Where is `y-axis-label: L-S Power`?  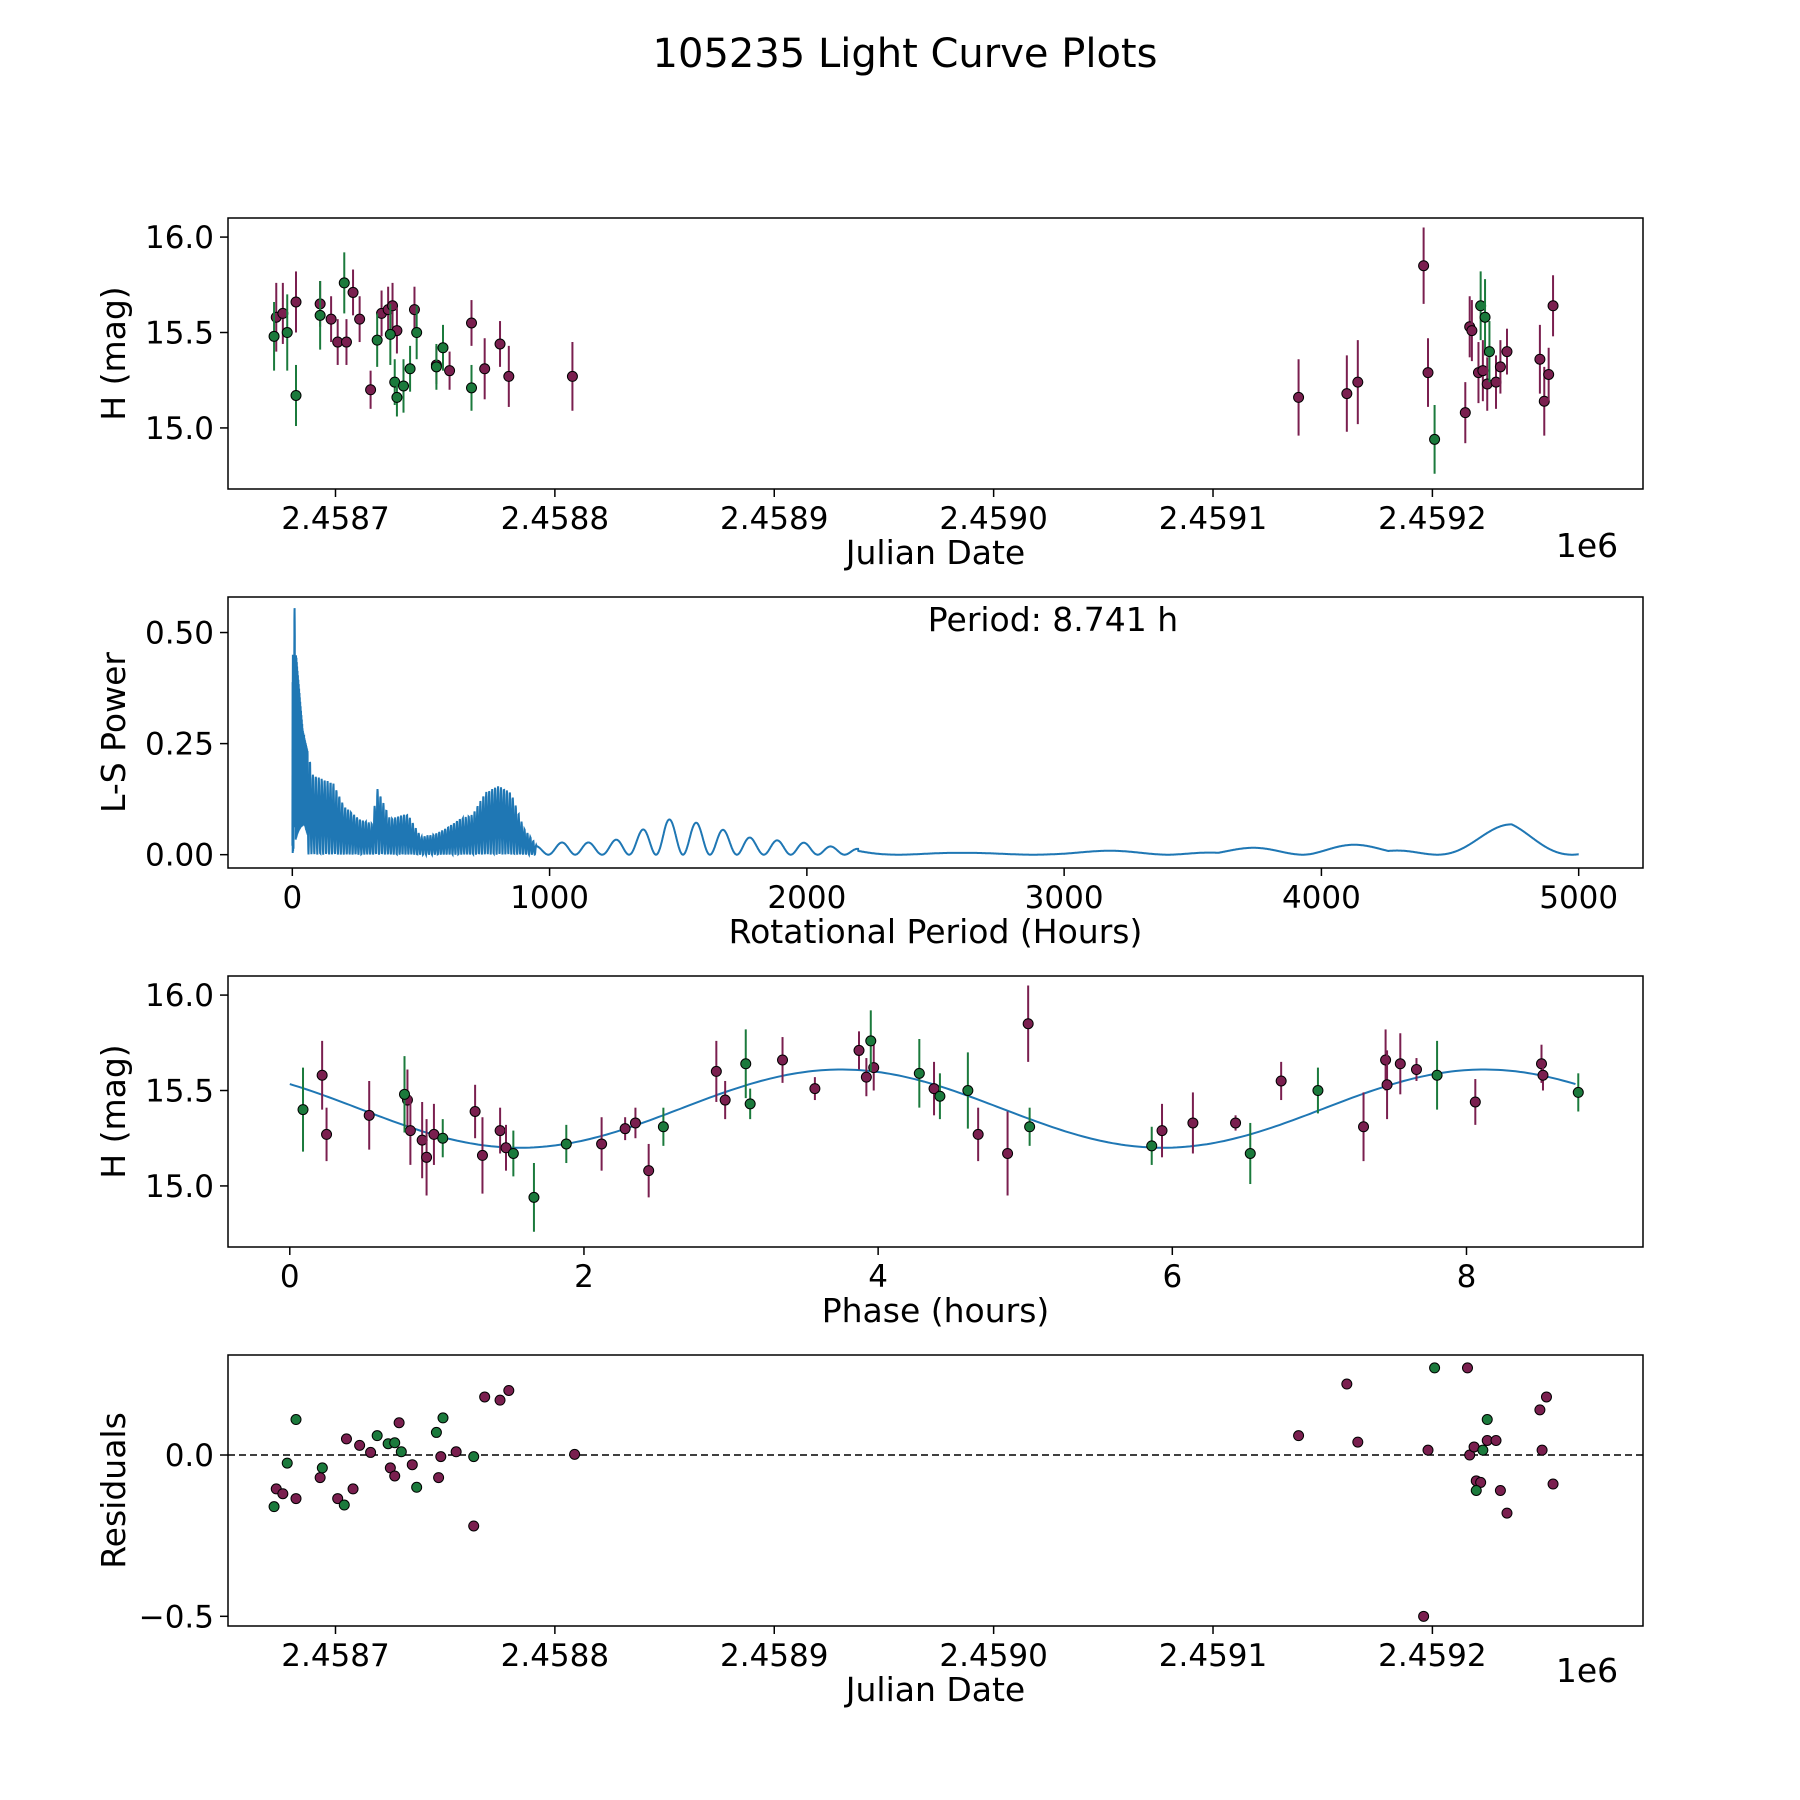 y-axis-label: L-S Power is located at coordinates (113, 732).